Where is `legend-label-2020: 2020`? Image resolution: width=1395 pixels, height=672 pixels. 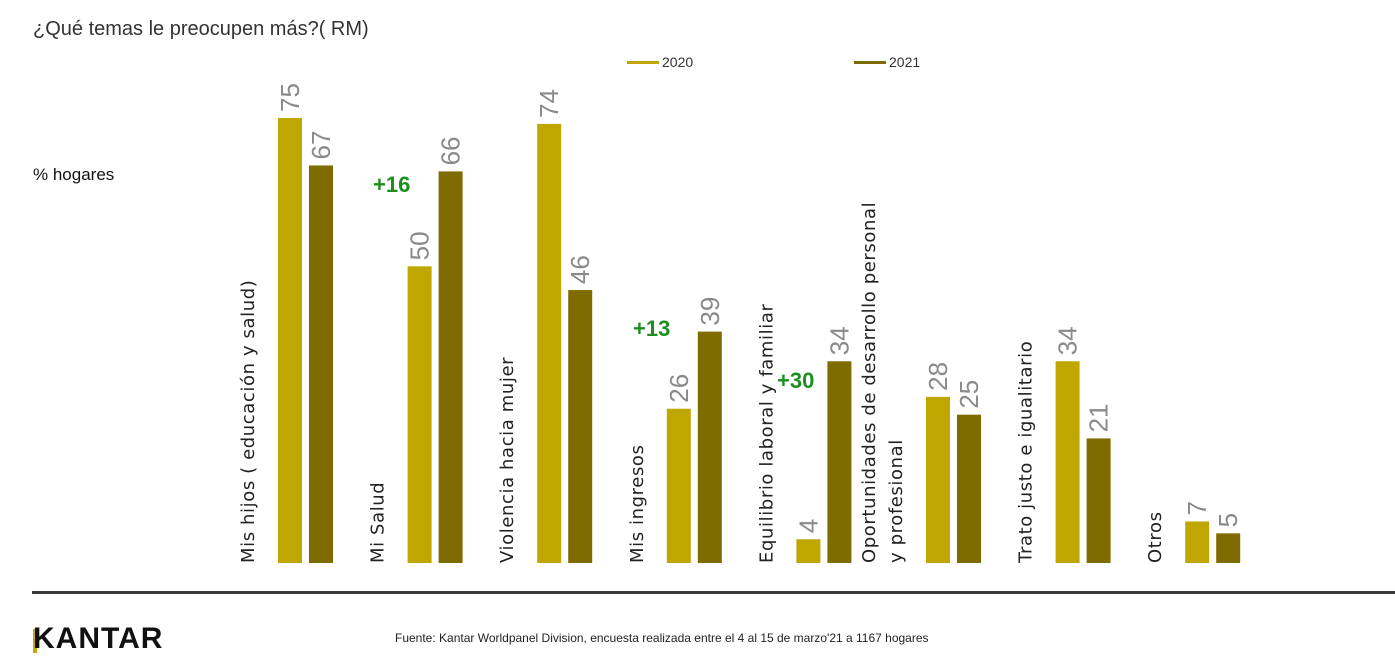
legend-label-2020: 2020 is located at coordinates (678, 62).